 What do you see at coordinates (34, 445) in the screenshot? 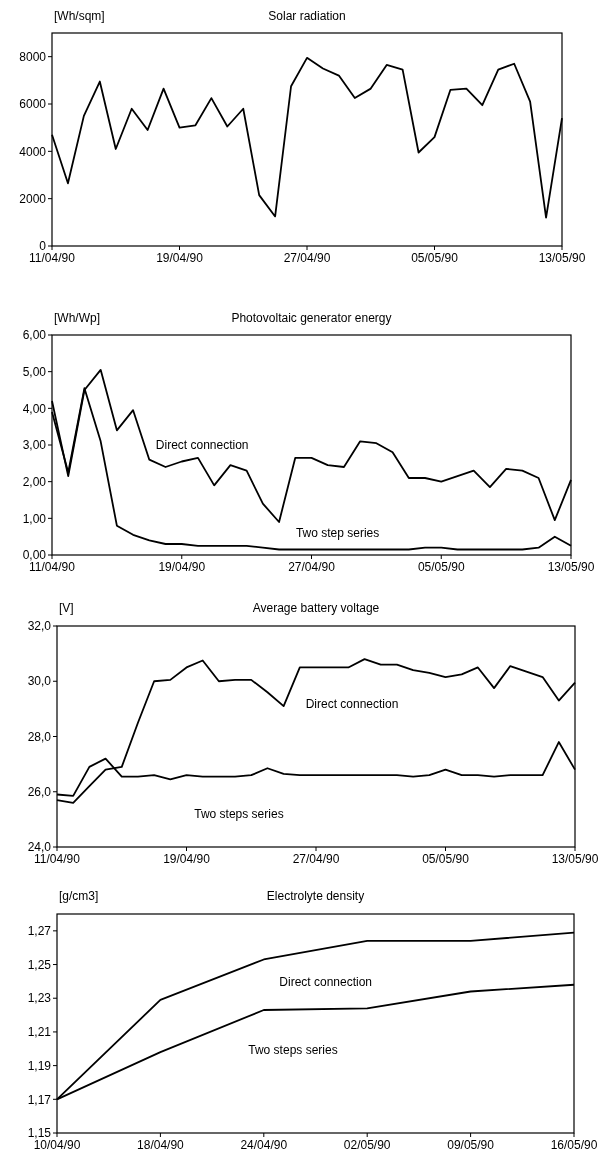
I see `y-tick-label: 3,00` at bounding box center [34, 445].